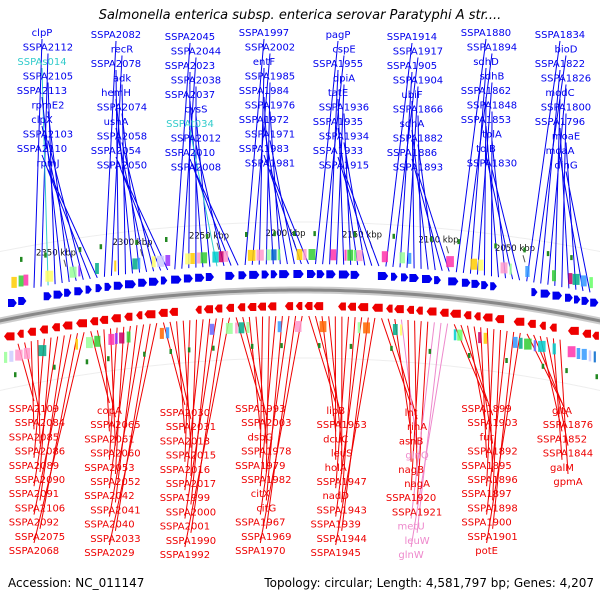 This screenshot has height=600, width=600. Describe the element at coordinates (41, 62) in the screenshot. I see `forward-gene-label: SSPAs014` at that location.